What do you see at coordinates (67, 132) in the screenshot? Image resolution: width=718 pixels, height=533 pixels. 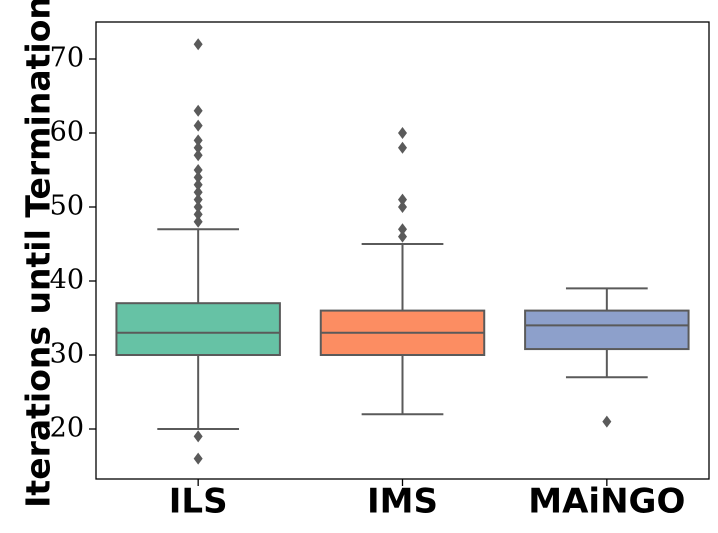 I see `y-tick-label: 60` at bounding box center [67, 132].